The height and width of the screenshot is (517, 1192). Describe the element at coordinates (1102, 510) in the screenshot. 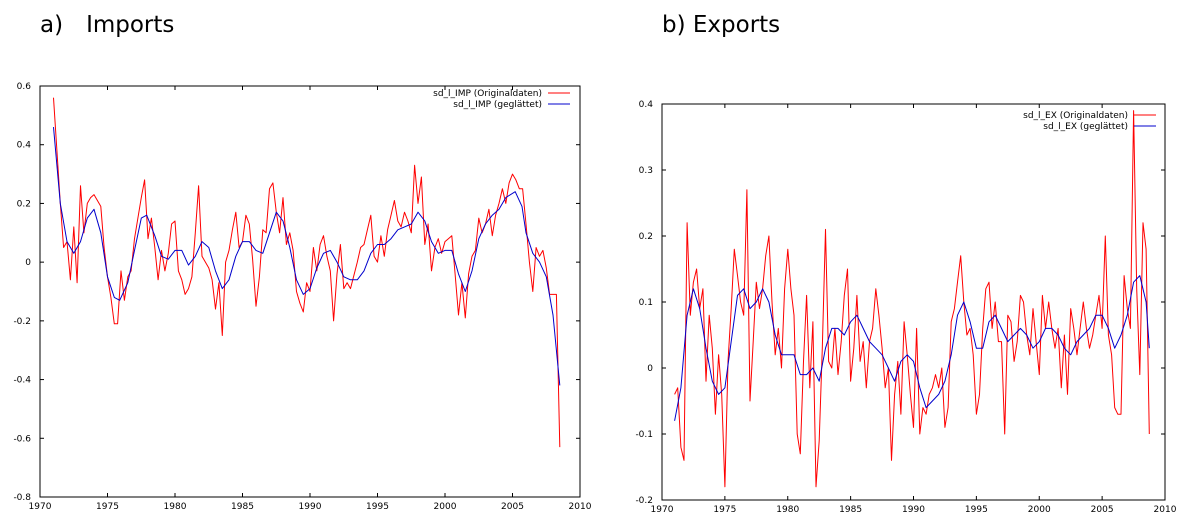

I see `exports-x-tick-label: 2005` at that location.